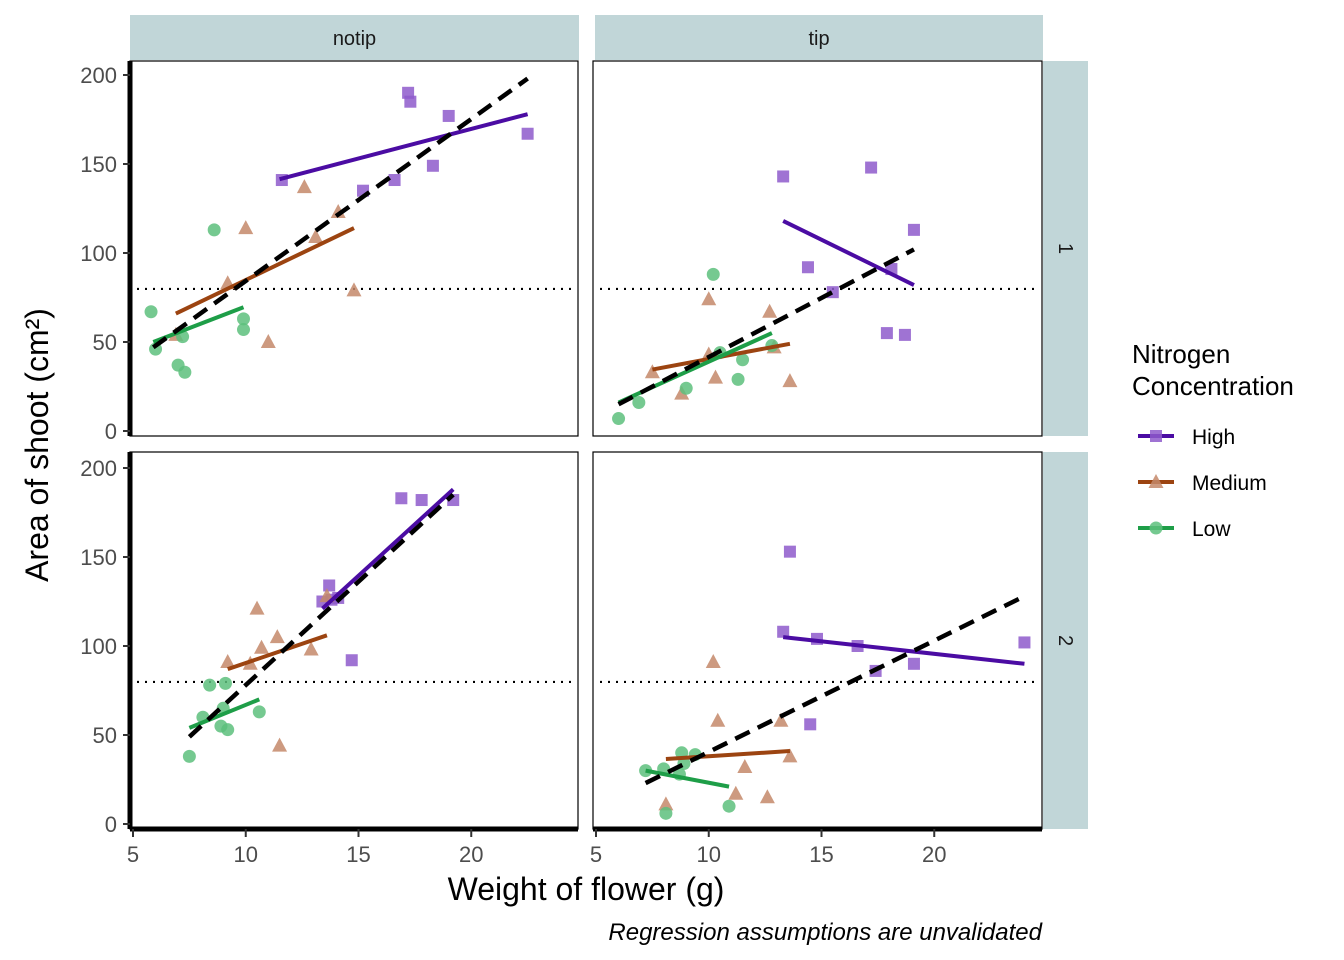 Image resolution: width=1344 pixels, height=960 pixels. Describe the element at coordinates (98, 253) in the screenshot. I see `y-tick-label: 100` at that location.